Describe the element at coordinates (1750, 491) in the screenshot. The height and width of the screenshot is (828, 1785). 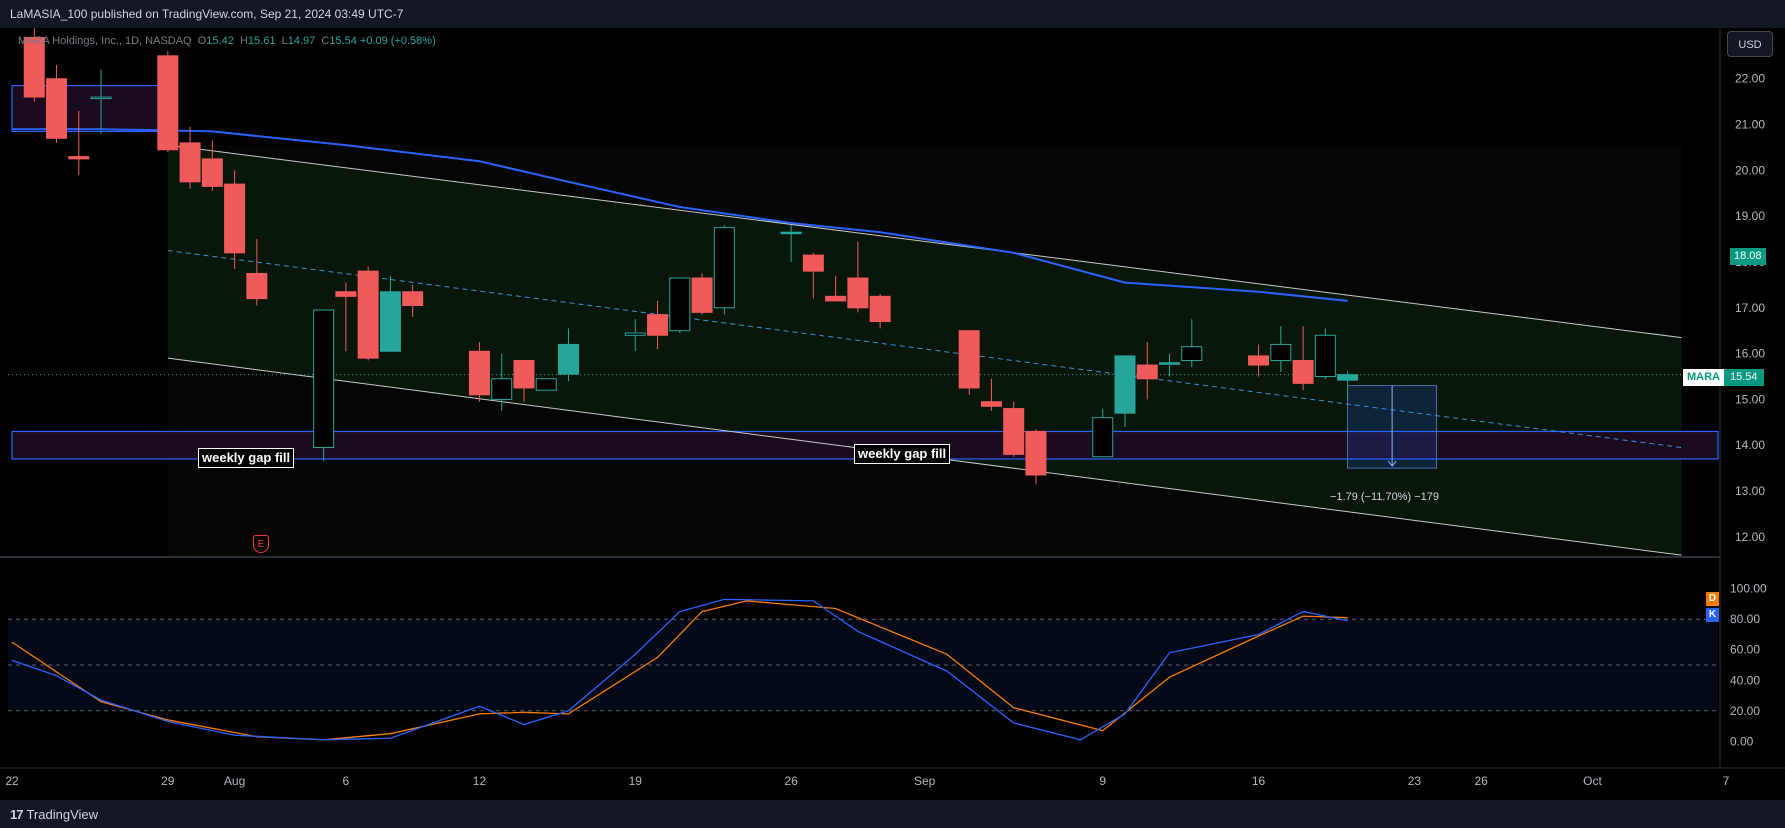
I see `price-tick-label: 13.00` at that location.